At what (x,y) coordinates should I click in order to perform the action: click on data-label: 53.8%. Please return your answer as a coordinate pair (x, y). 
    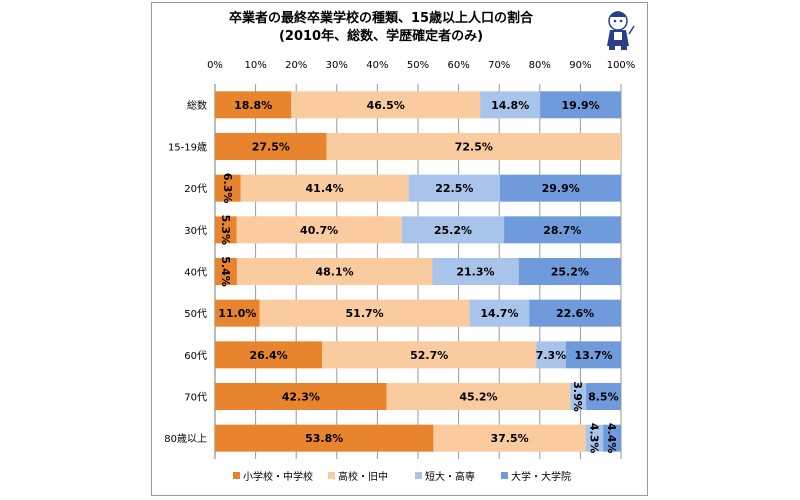
    Looking at the image, I should click on (324, 438).